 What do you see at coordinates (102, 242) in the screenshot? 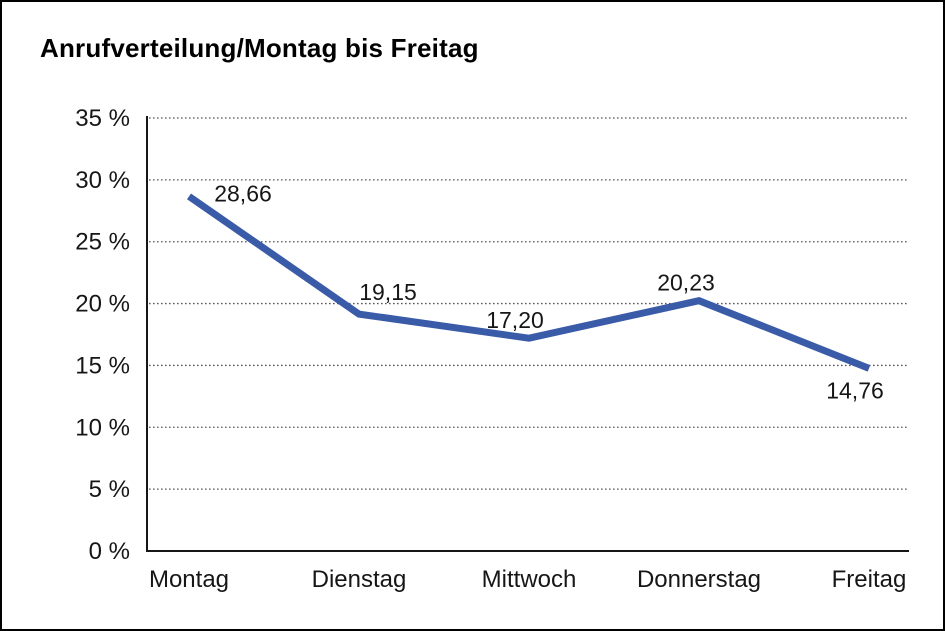
I see `y-tick-label: 25 %` at bounding box center [102, 242].